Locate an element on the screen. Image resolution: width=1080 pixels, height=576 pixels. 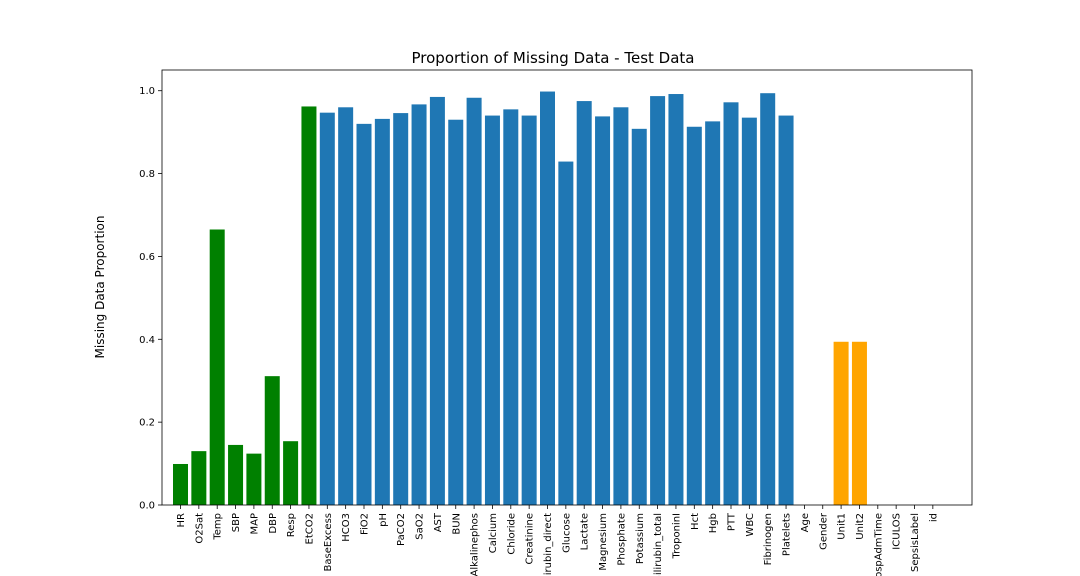
x-tick-label: WBC is located at coordinates (750, 525).